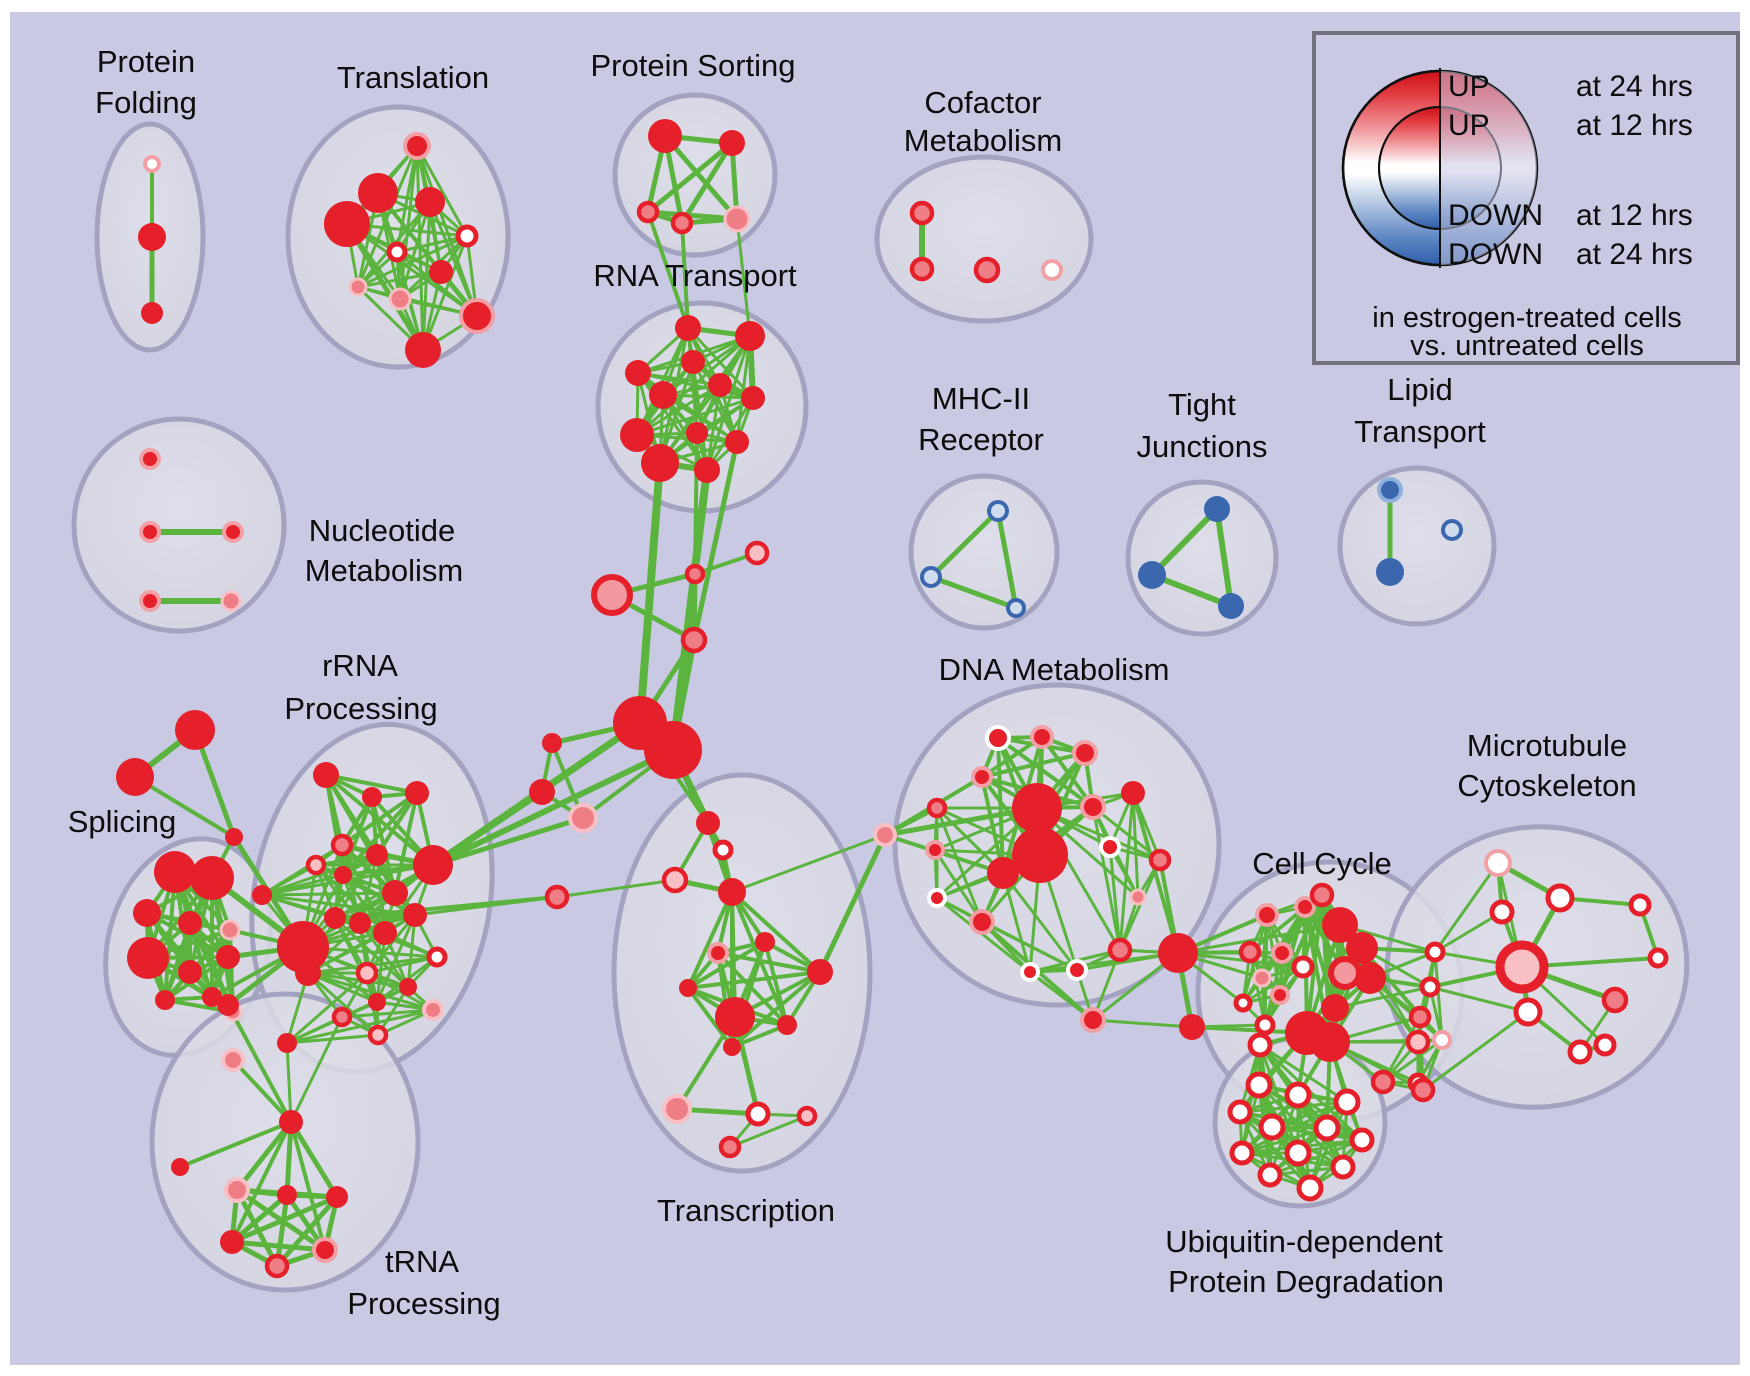 Image resolution: width=1750 pixels, height=1376 pixels. What do you see at coordinates (1417, 546) in the screenshot?
I see `cluster-ellipse-lipid-transport` at bounding box center [1417, 546].